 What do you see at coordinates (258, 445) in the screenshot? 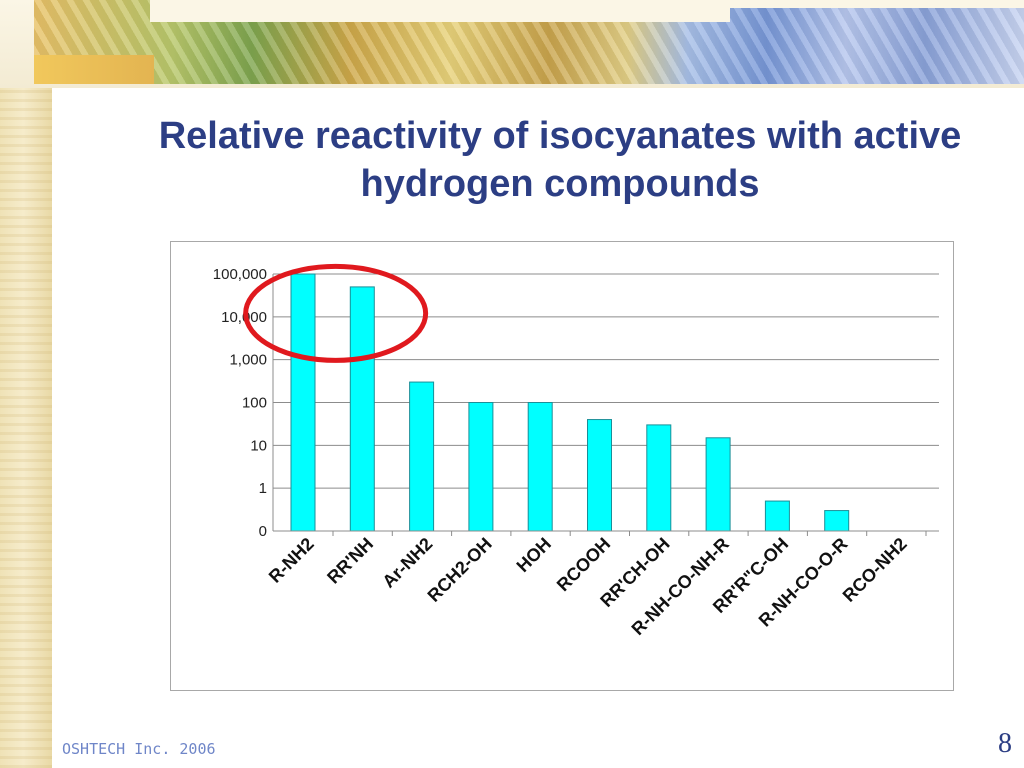
I see `y-tick-label: 10` at bounding box center [258, 445].